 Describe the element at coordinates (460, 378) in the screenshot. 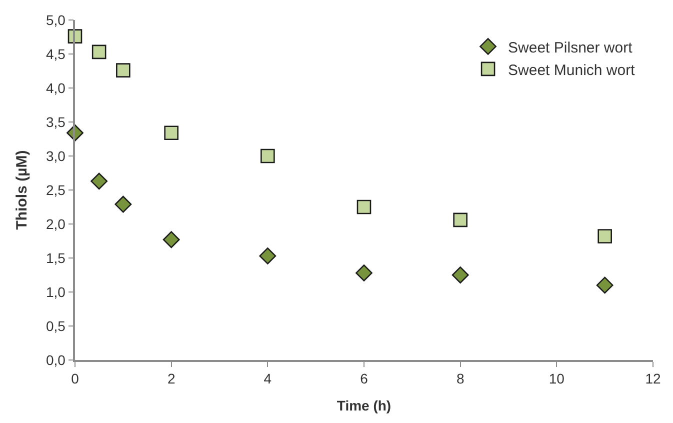

I see `x-tick-label: 8` at that location.